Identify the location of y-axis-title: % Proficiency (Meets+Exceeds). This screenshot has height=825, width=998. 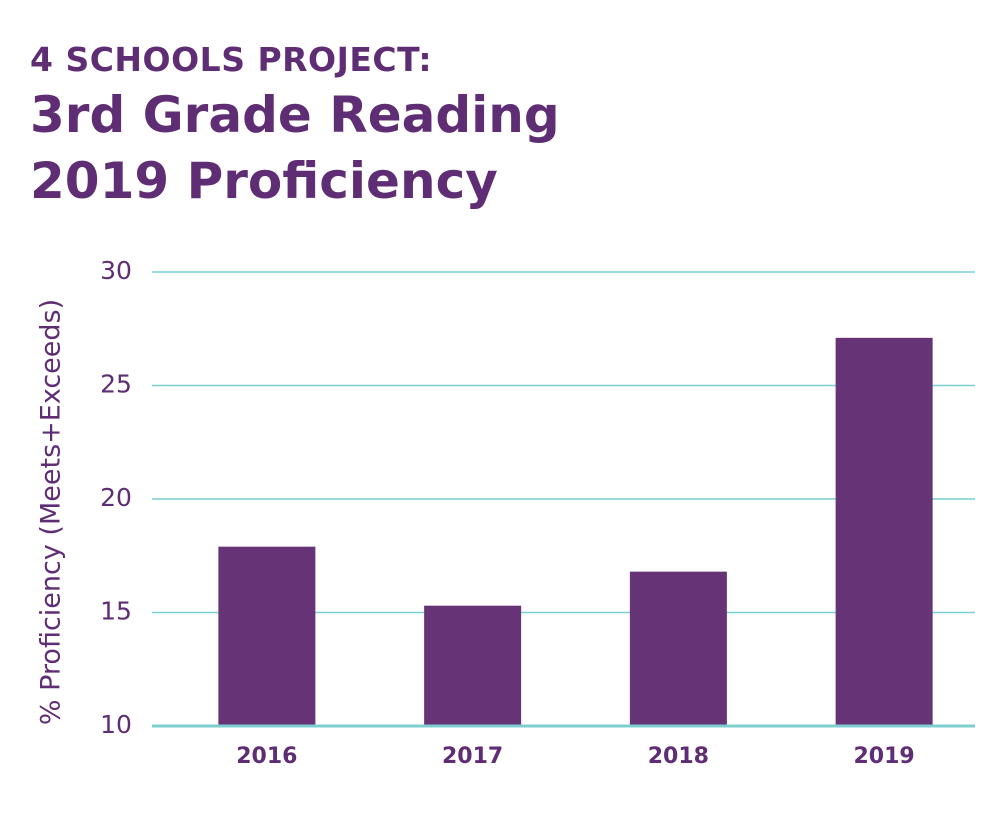
(51, 512).